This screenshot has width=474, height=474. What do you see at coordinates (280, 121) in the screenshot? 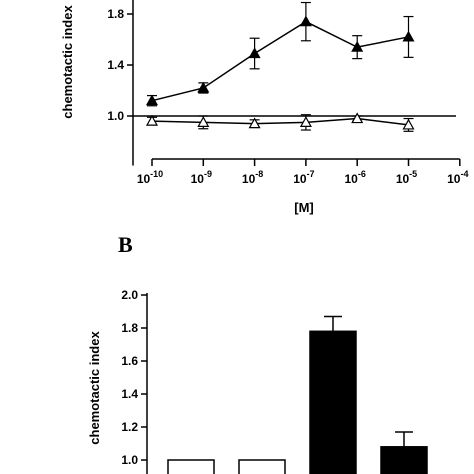
I see `series-1-line` at bounding box center [280, 121].